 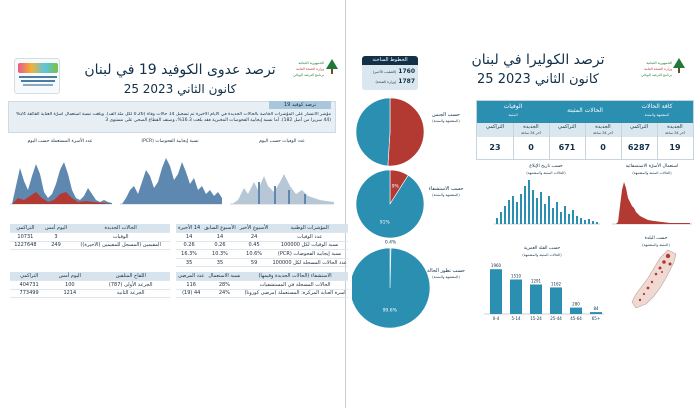 I want to click on age-bar-value-label: 280, so click(x=576, y=304).